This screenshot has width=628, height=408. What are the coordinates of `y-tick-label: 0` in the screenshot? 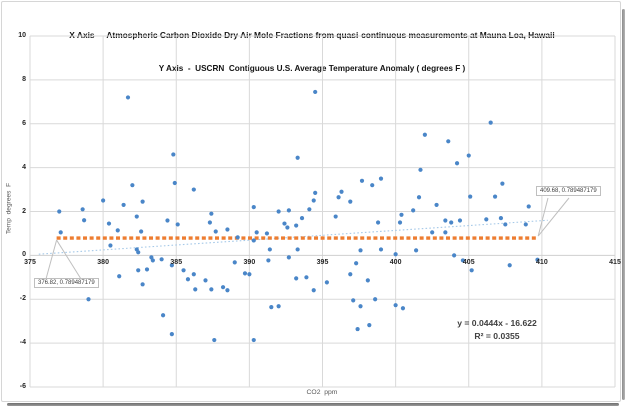 It's located at (24, 255).